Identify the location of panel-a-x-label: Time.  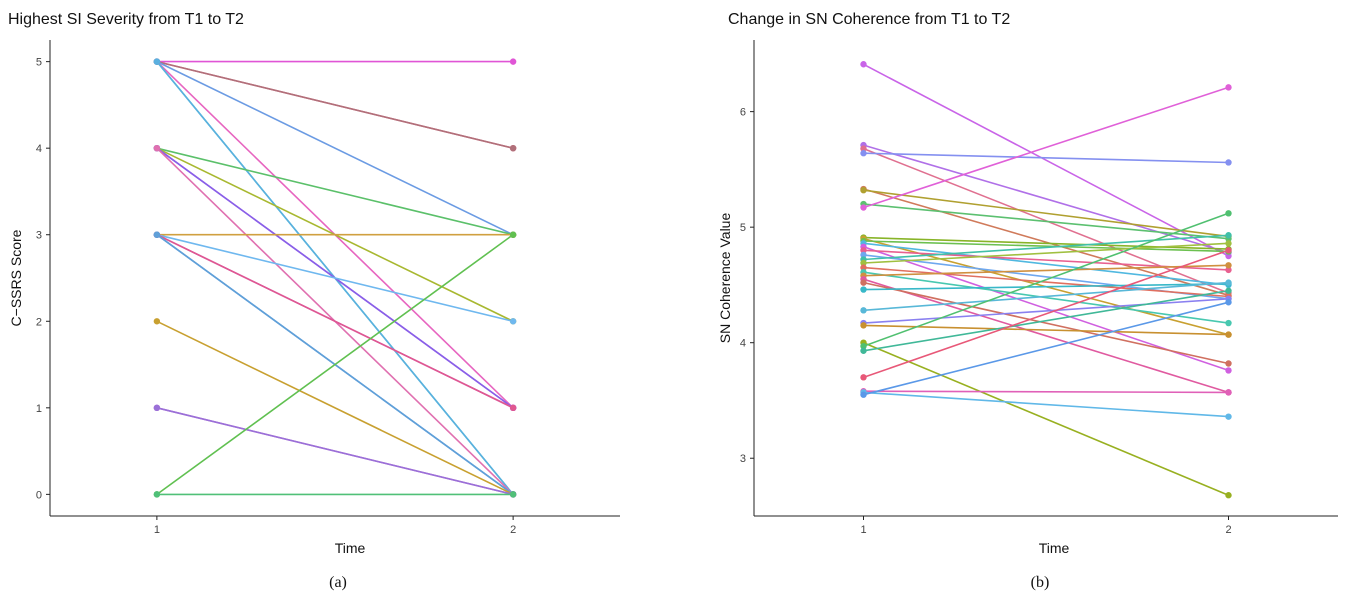
(350, 548).